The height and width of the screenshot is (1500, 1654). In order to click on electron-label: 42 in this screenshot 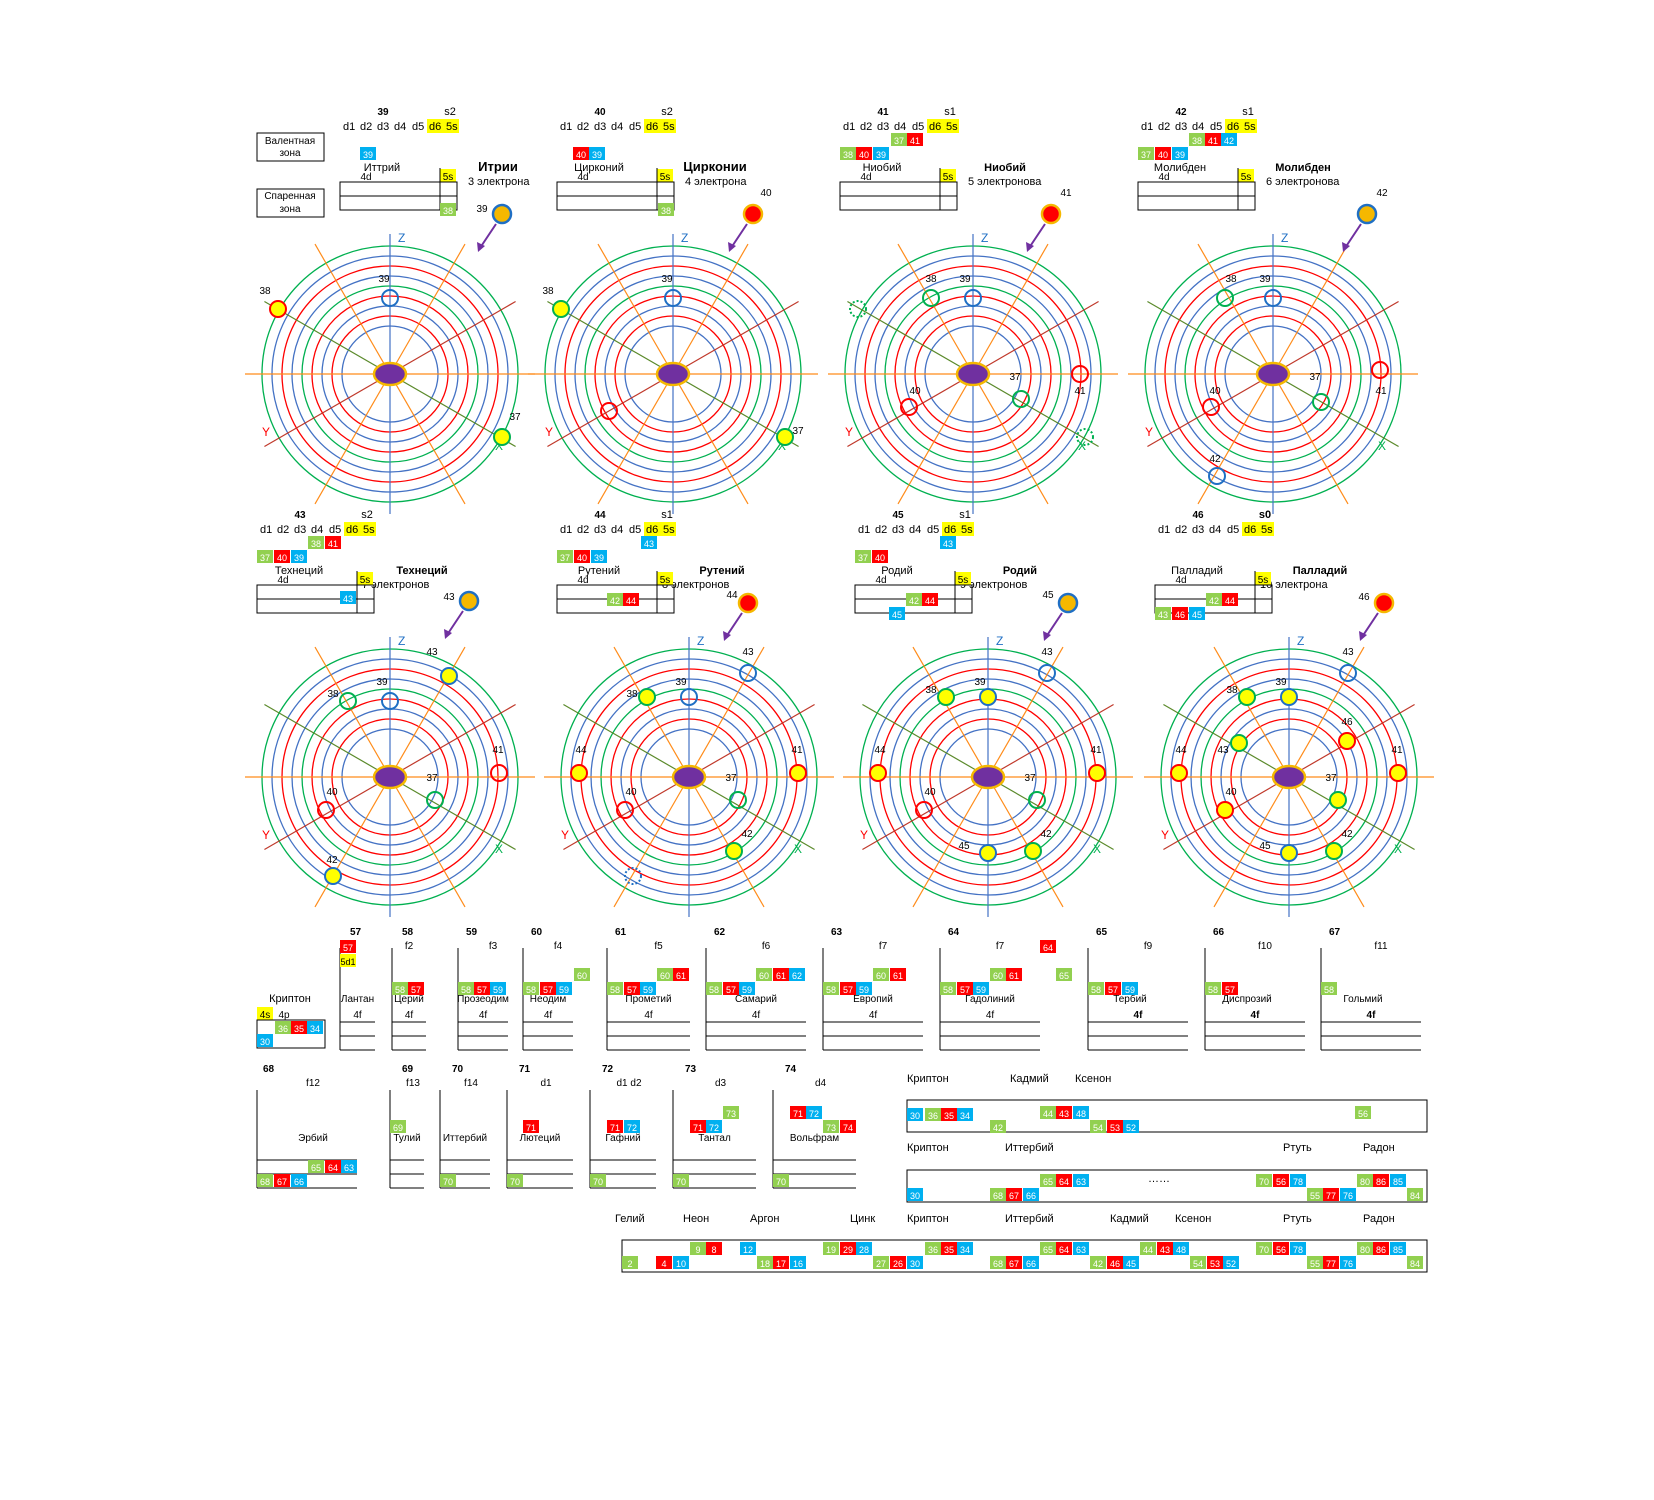, I will do `click(1046, 834)`.